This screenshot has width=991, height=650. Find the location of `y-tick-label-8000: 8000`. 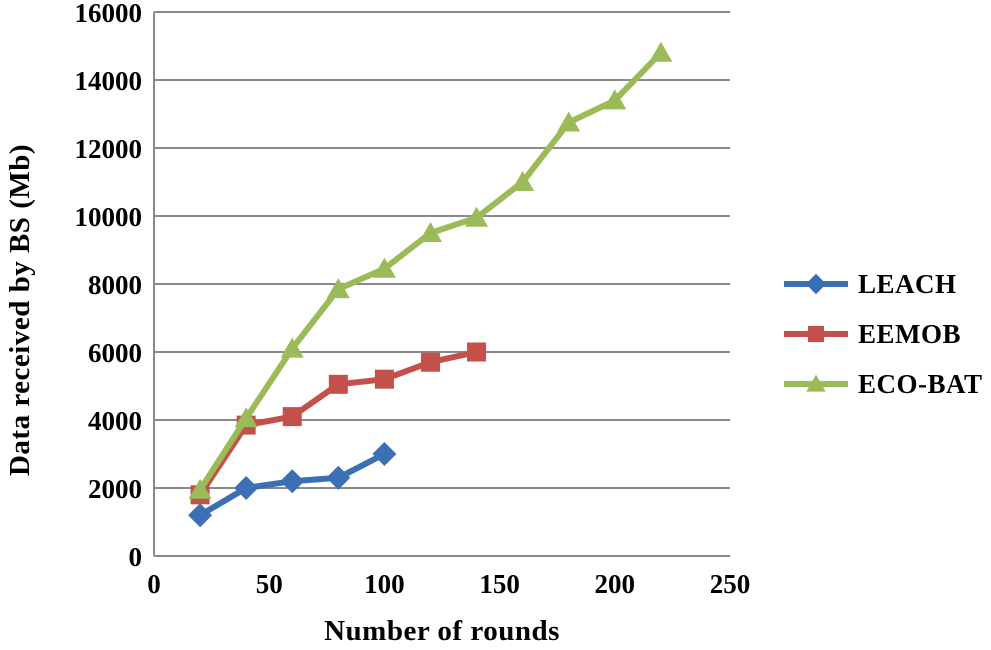

y-tick-label-8000: 8000 is located at coordinates (115, 285).